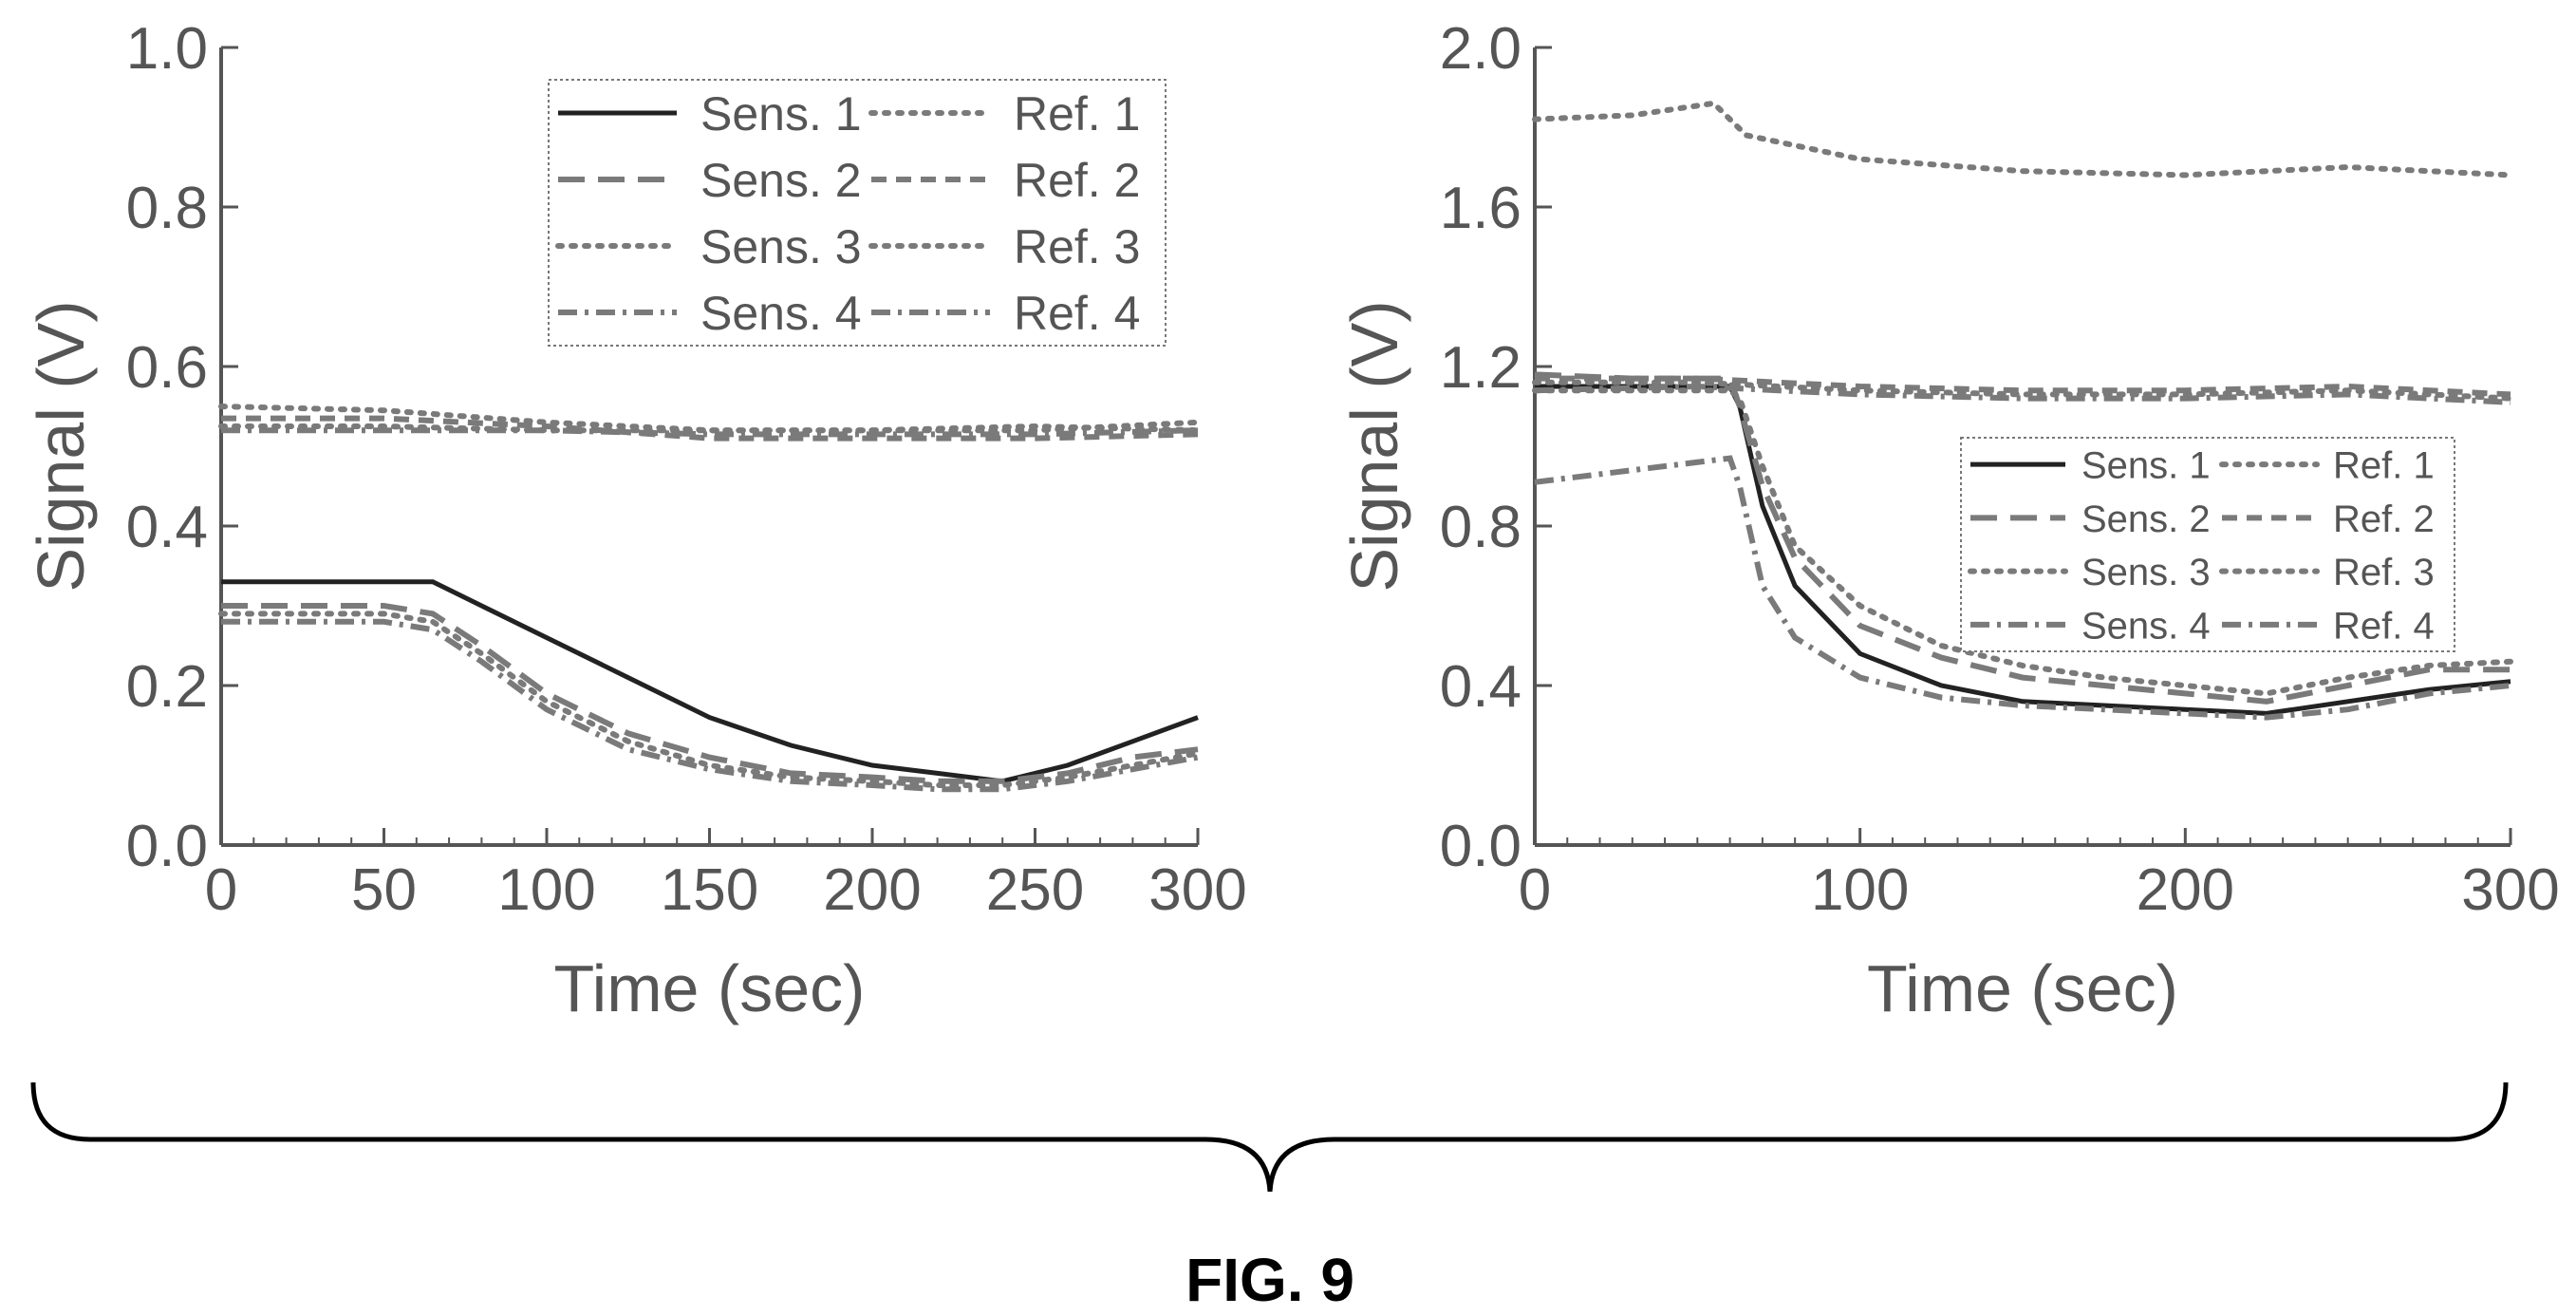 The height and width of the screenshot is (1316, 2576). What do you see at coordinates (781, 313) in the screenshot?
I see `left-legend-label-sens-4: Sens. 4` at bounding box center [781, 313].